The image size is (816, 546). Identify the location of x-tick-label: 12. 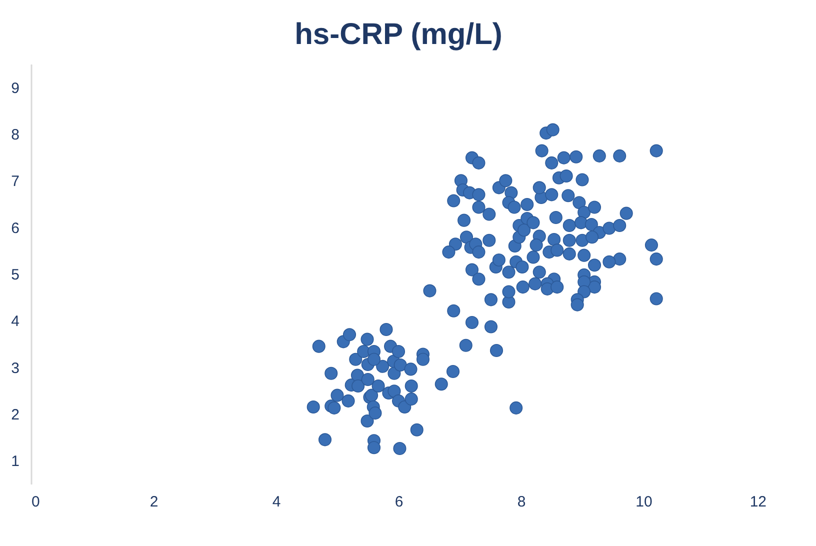
(758, 502).